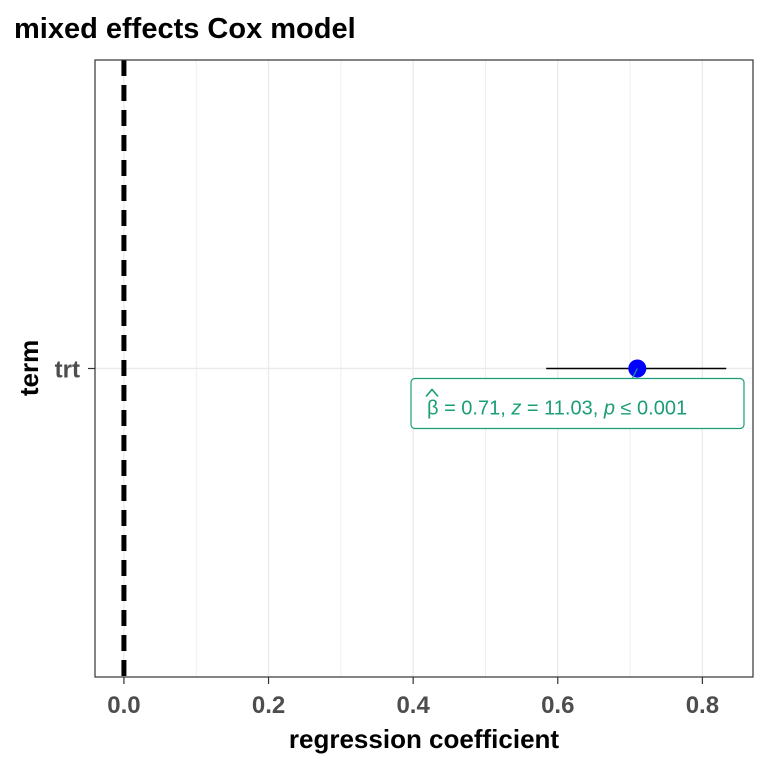  What do you see at coordinates (123, 705) in the screenshot?
I see `x-tick-label: 0.0` at bounding box center [123, 705].